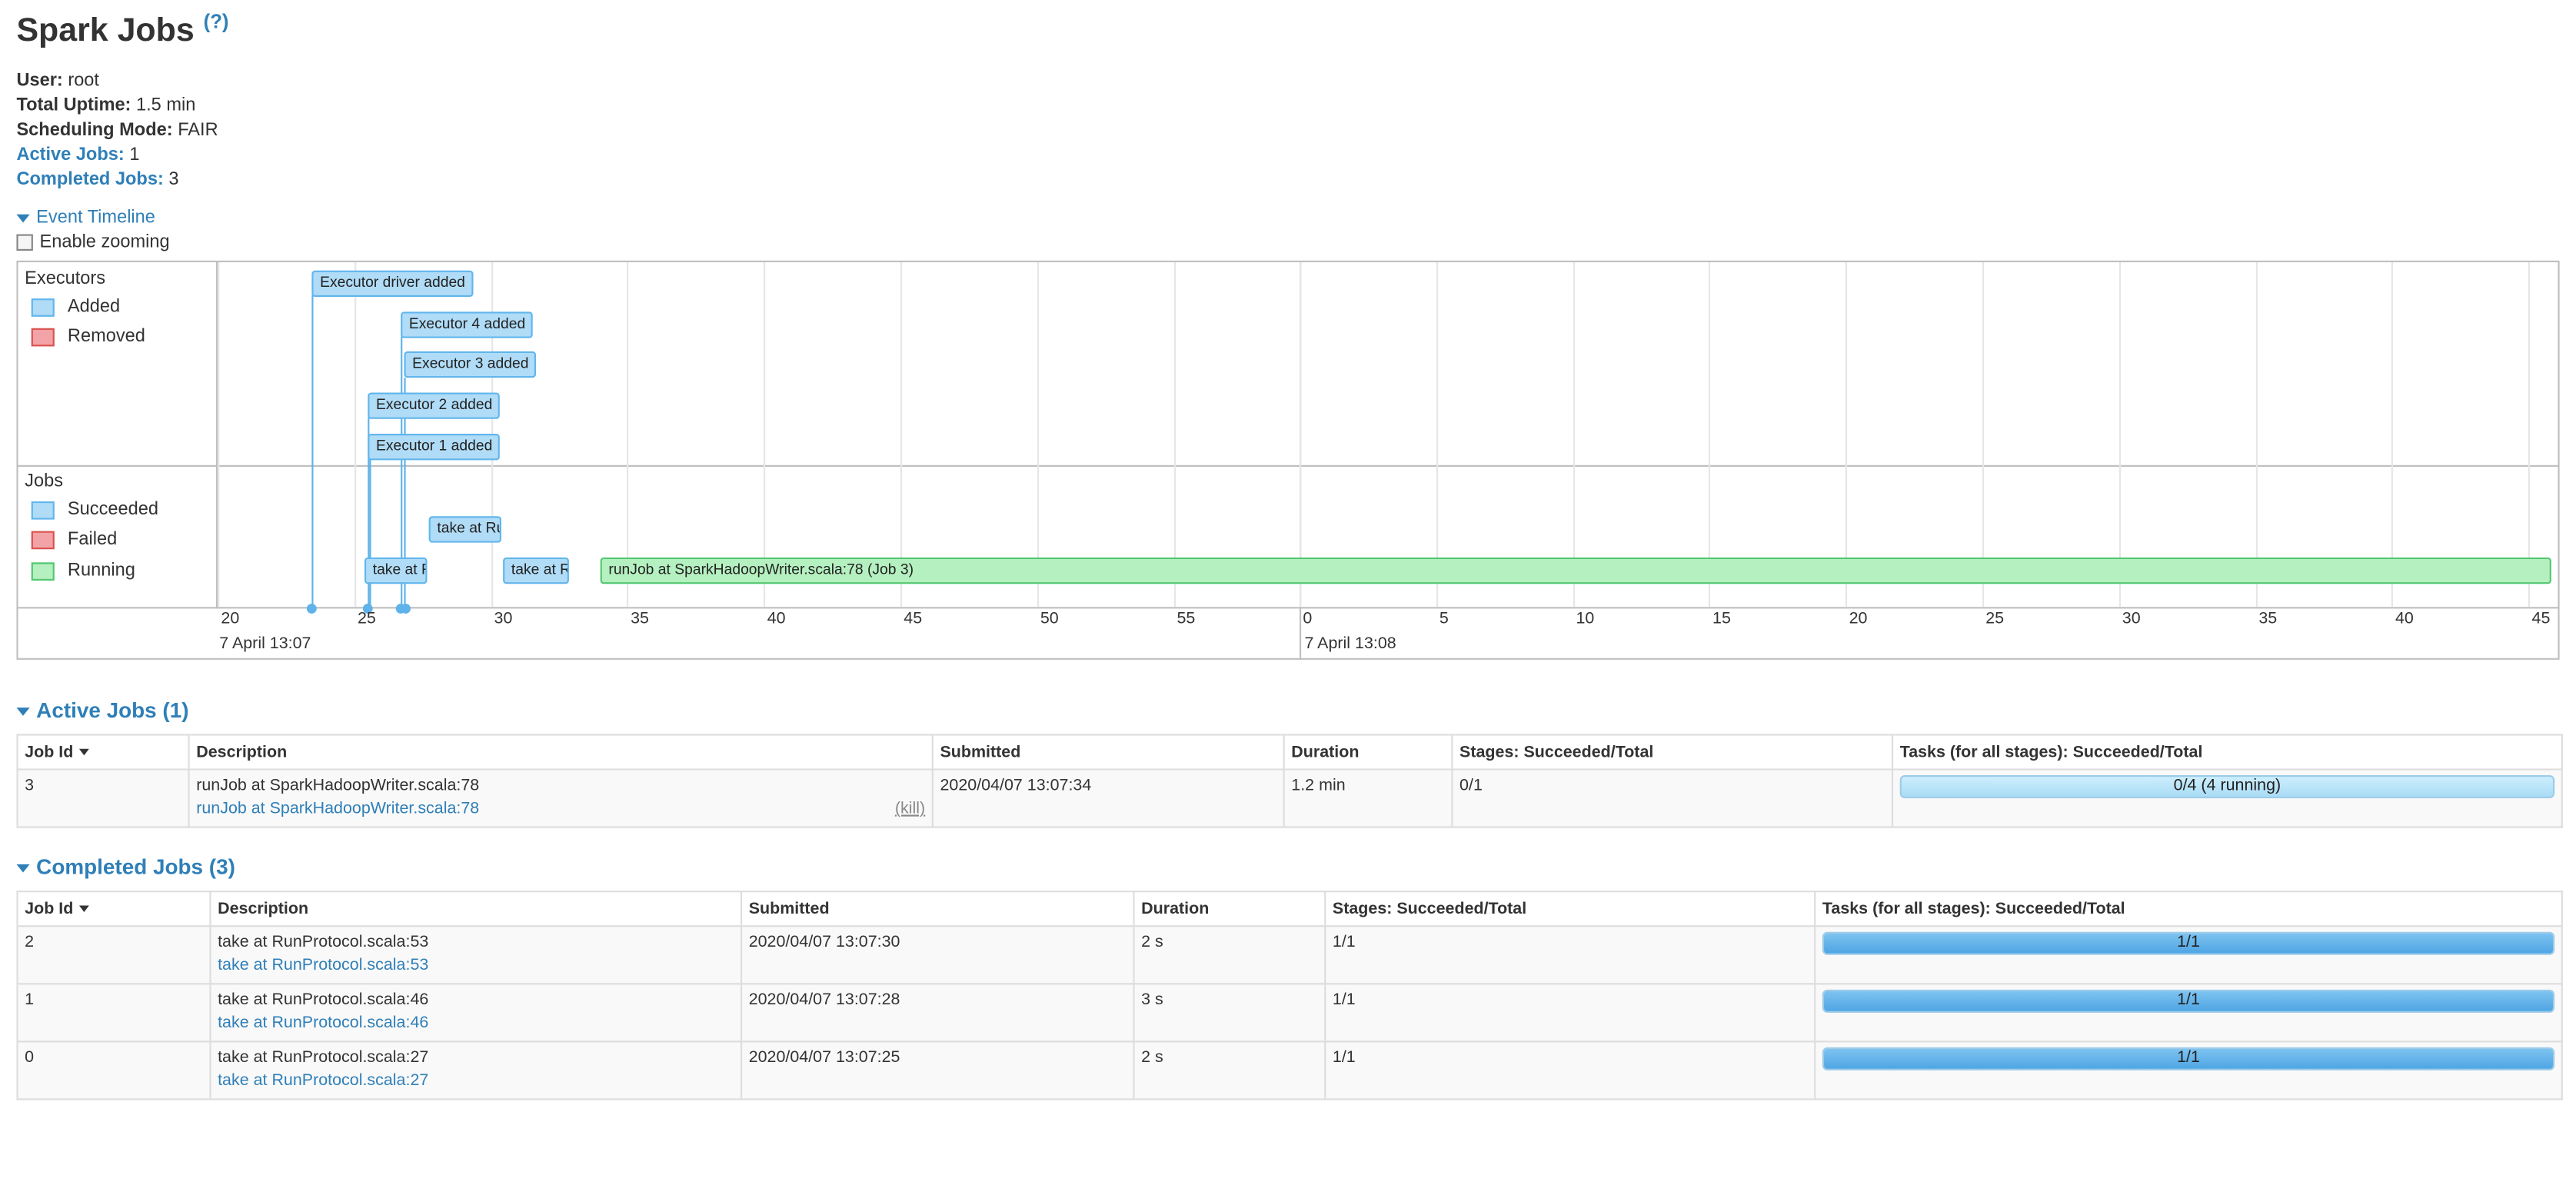  What do you see at coordinates (392, 284) in the screenshot?
I see `event-executor-driver-added: Executor driver added` at bounding box center [392, 284].